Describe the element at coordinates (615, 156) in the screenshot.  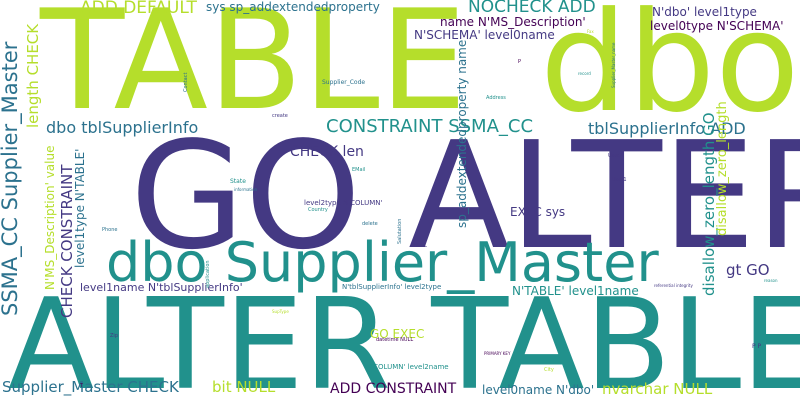
I see `word-user2: User2` at that location.